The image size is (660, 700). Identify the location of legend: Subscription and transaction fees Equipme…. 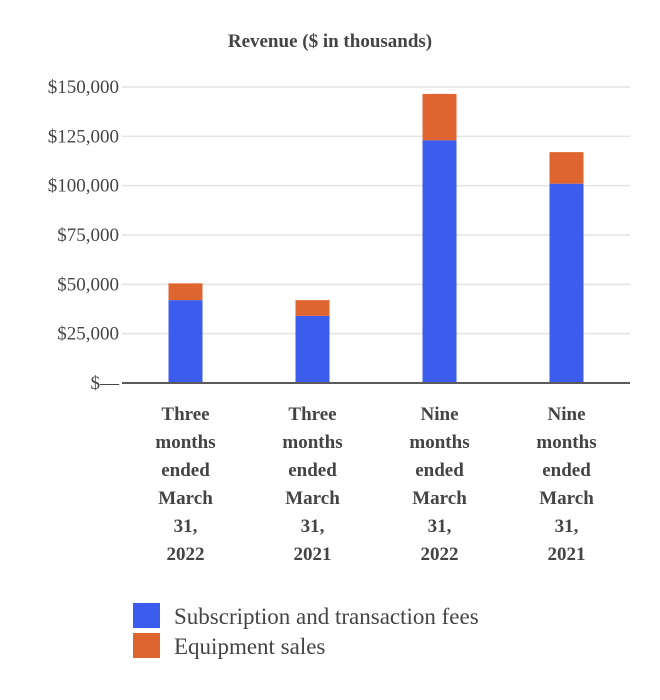
(306, 631).